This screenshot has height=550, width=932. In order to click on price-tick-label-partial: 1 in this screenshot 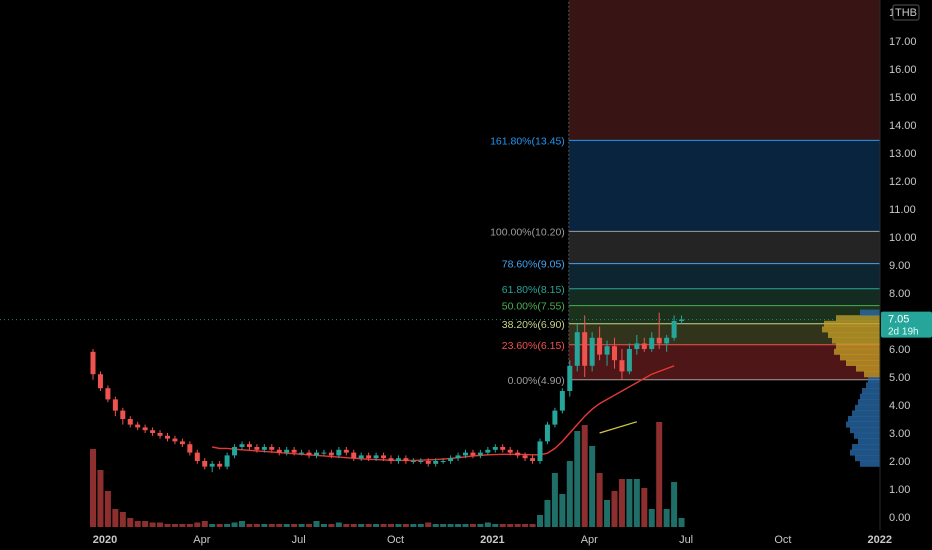, I will do `click(892, 13)`.